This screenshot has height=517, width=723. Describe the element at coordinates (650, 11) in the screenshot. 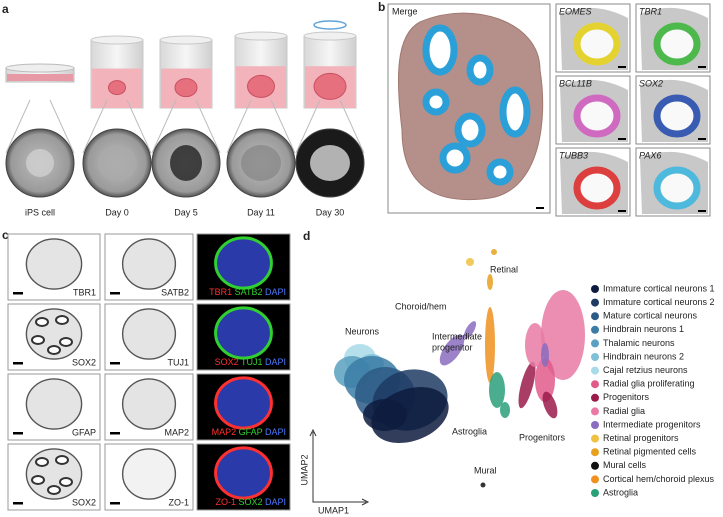

I see `marker-label: TBR1` at that location.